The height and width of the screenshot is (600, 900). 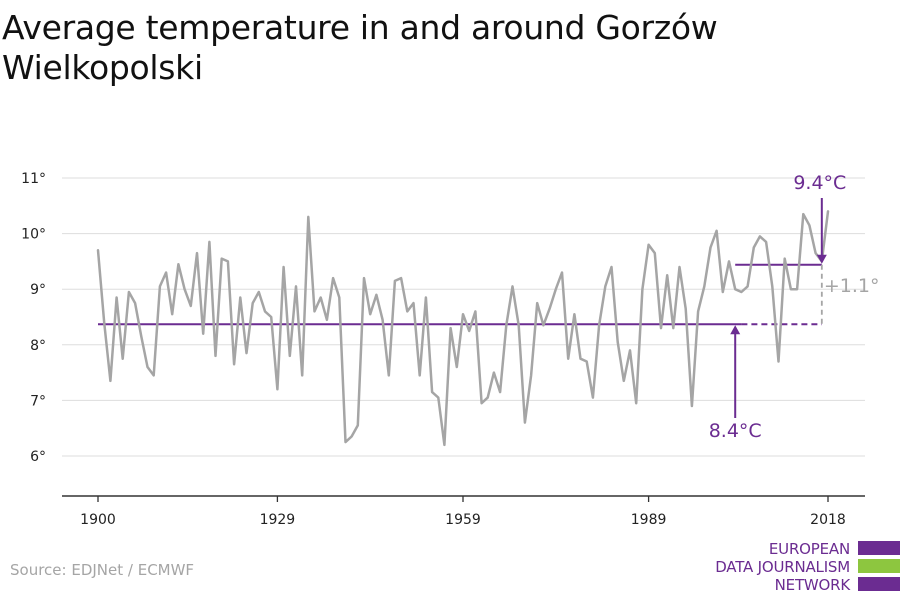 I want to click on baseline-average-label: 8.4°C, so click(x=735, y=431).